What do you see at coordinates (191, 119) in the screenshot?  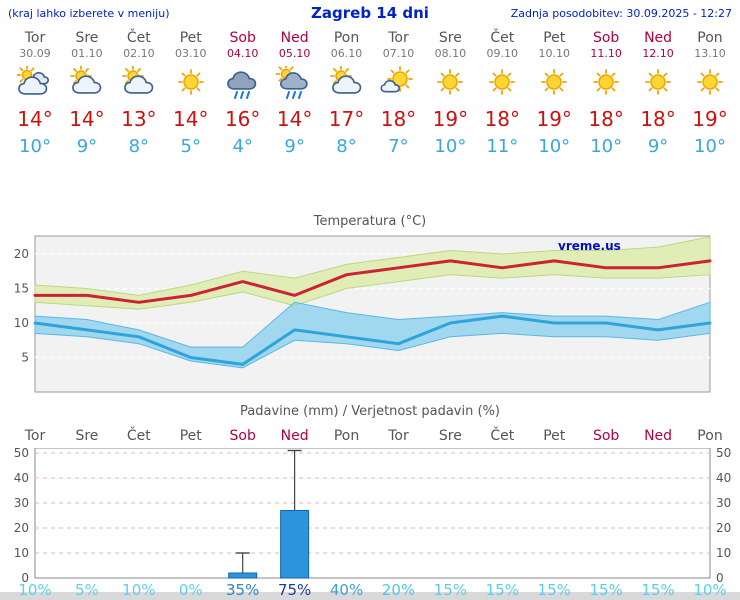 I see `max-temperature: 14°` at bounding box center [191, 119].